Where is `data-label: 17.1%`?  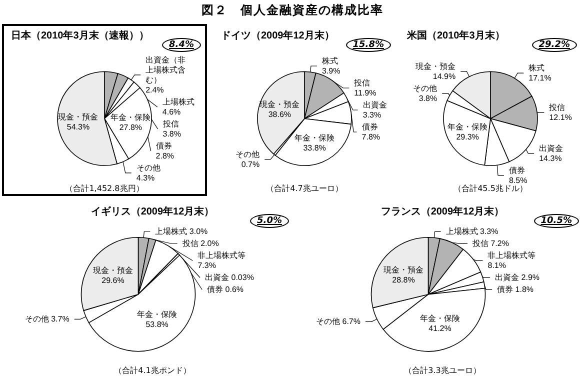 data-label: 17.1% is located at coordinates (540, 78).